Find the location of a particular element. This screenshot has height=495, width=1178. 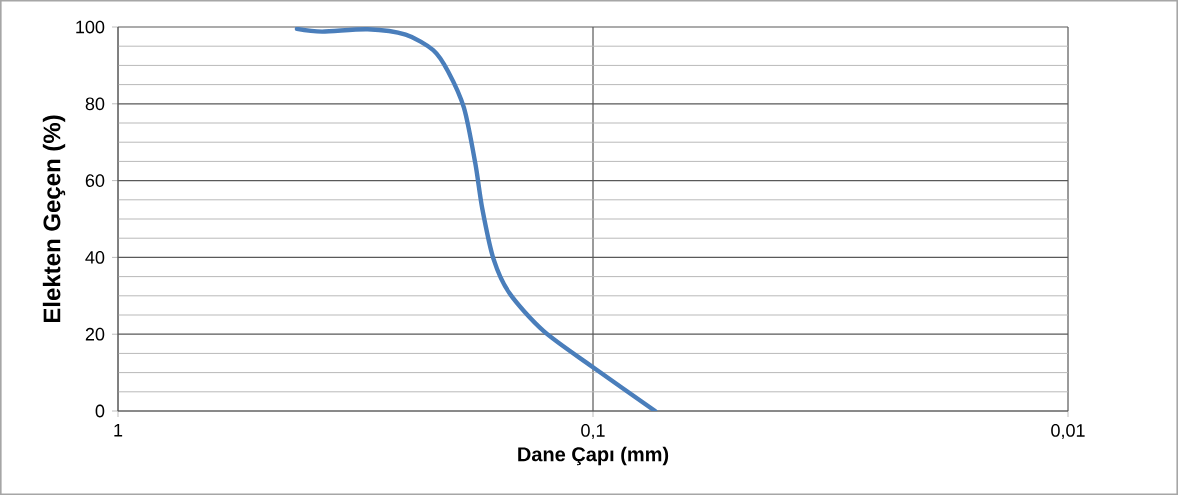

x-tick-label: 0,01 is located at coordinates (1068, 431).